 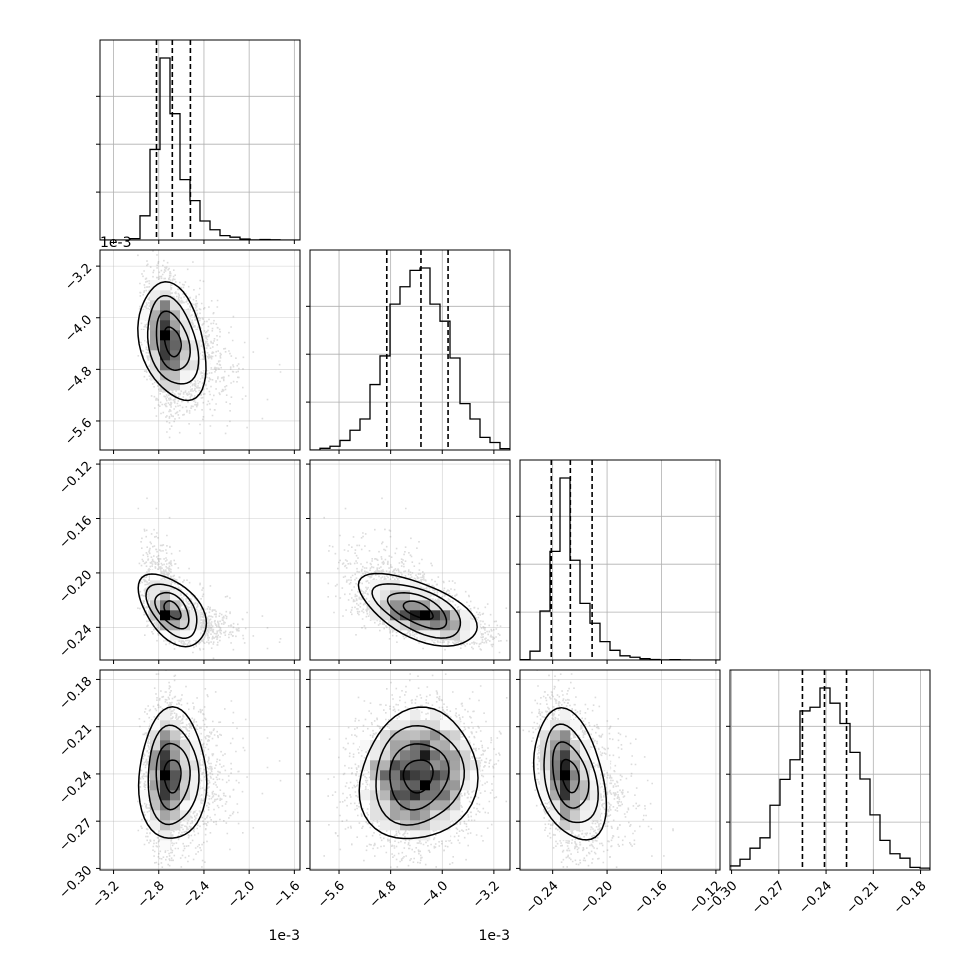 What do you see at coordinates (76, 740) in the screenshot?
I see `y-tick-label: −0.21` at bounding box center [76, 740].